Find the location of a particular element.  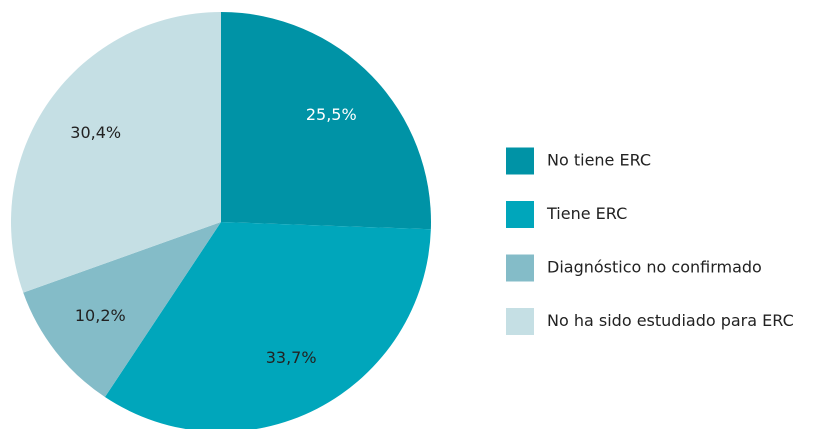

legend-label: No ha sido estudiado para ERC is located at coordinates (670, 320).